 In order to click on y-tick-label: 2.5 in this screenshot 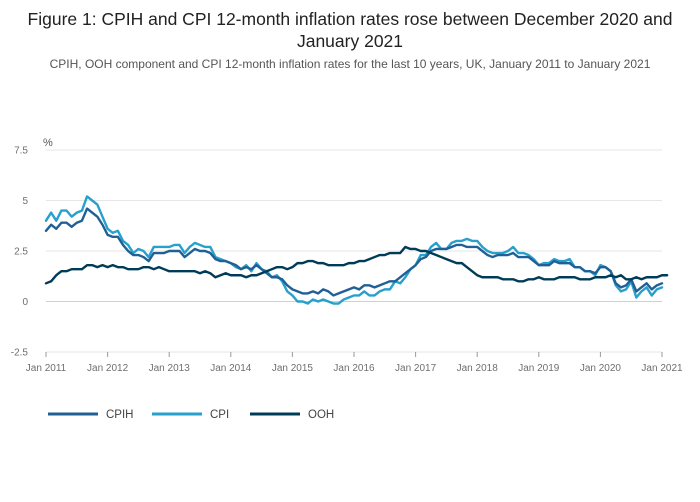, I will do `click(21, 252)`.